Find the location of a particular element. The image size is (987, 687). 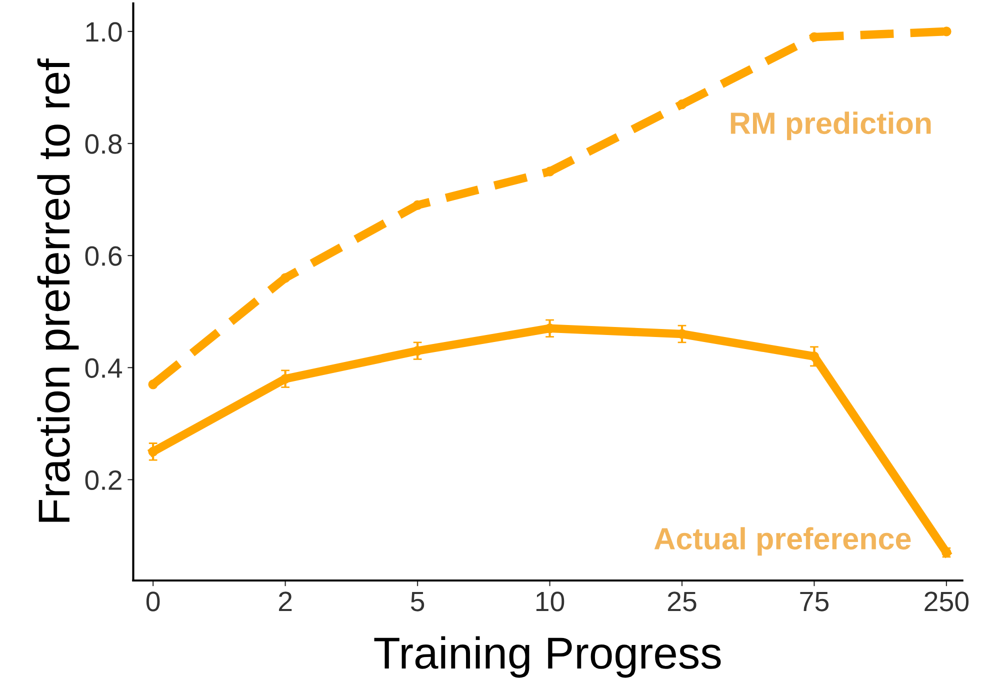

y-tick-label: 1.0 is located at coordinates (104, 32).